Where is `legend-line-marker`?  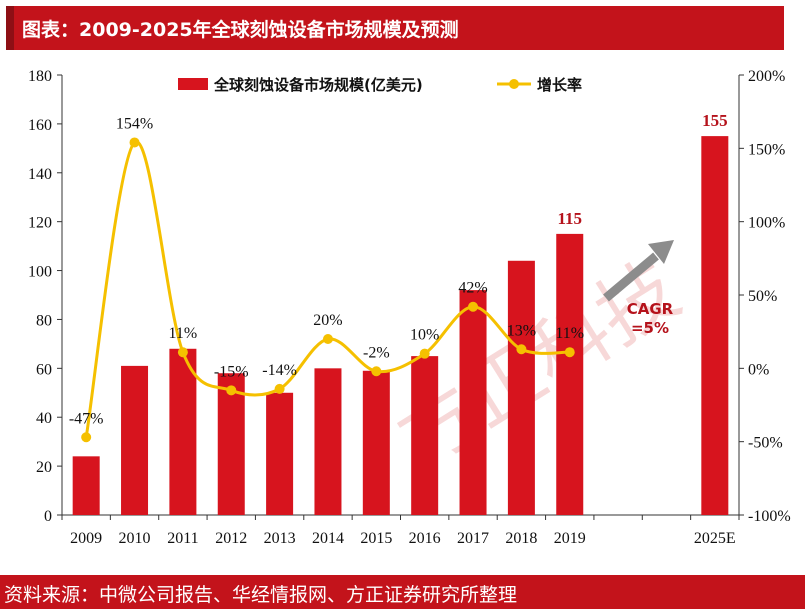
legend-line-marker is located at coordinates (514, 84).